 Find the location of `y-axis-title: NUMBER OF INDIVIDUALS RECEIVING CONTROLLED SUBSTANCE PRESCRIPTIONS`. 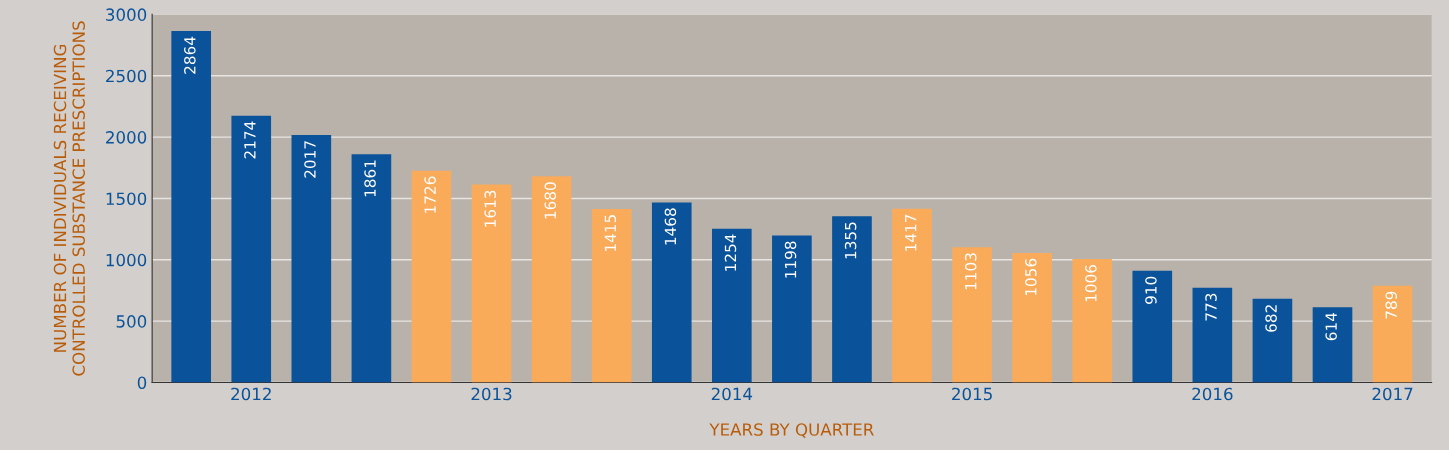

y-axis-title: NUMBER OF INDIVIDUALS RECEIVING CONTROLLED SUBSTANCE PRESCRIPTIONS is located at coordinates (69, 198).